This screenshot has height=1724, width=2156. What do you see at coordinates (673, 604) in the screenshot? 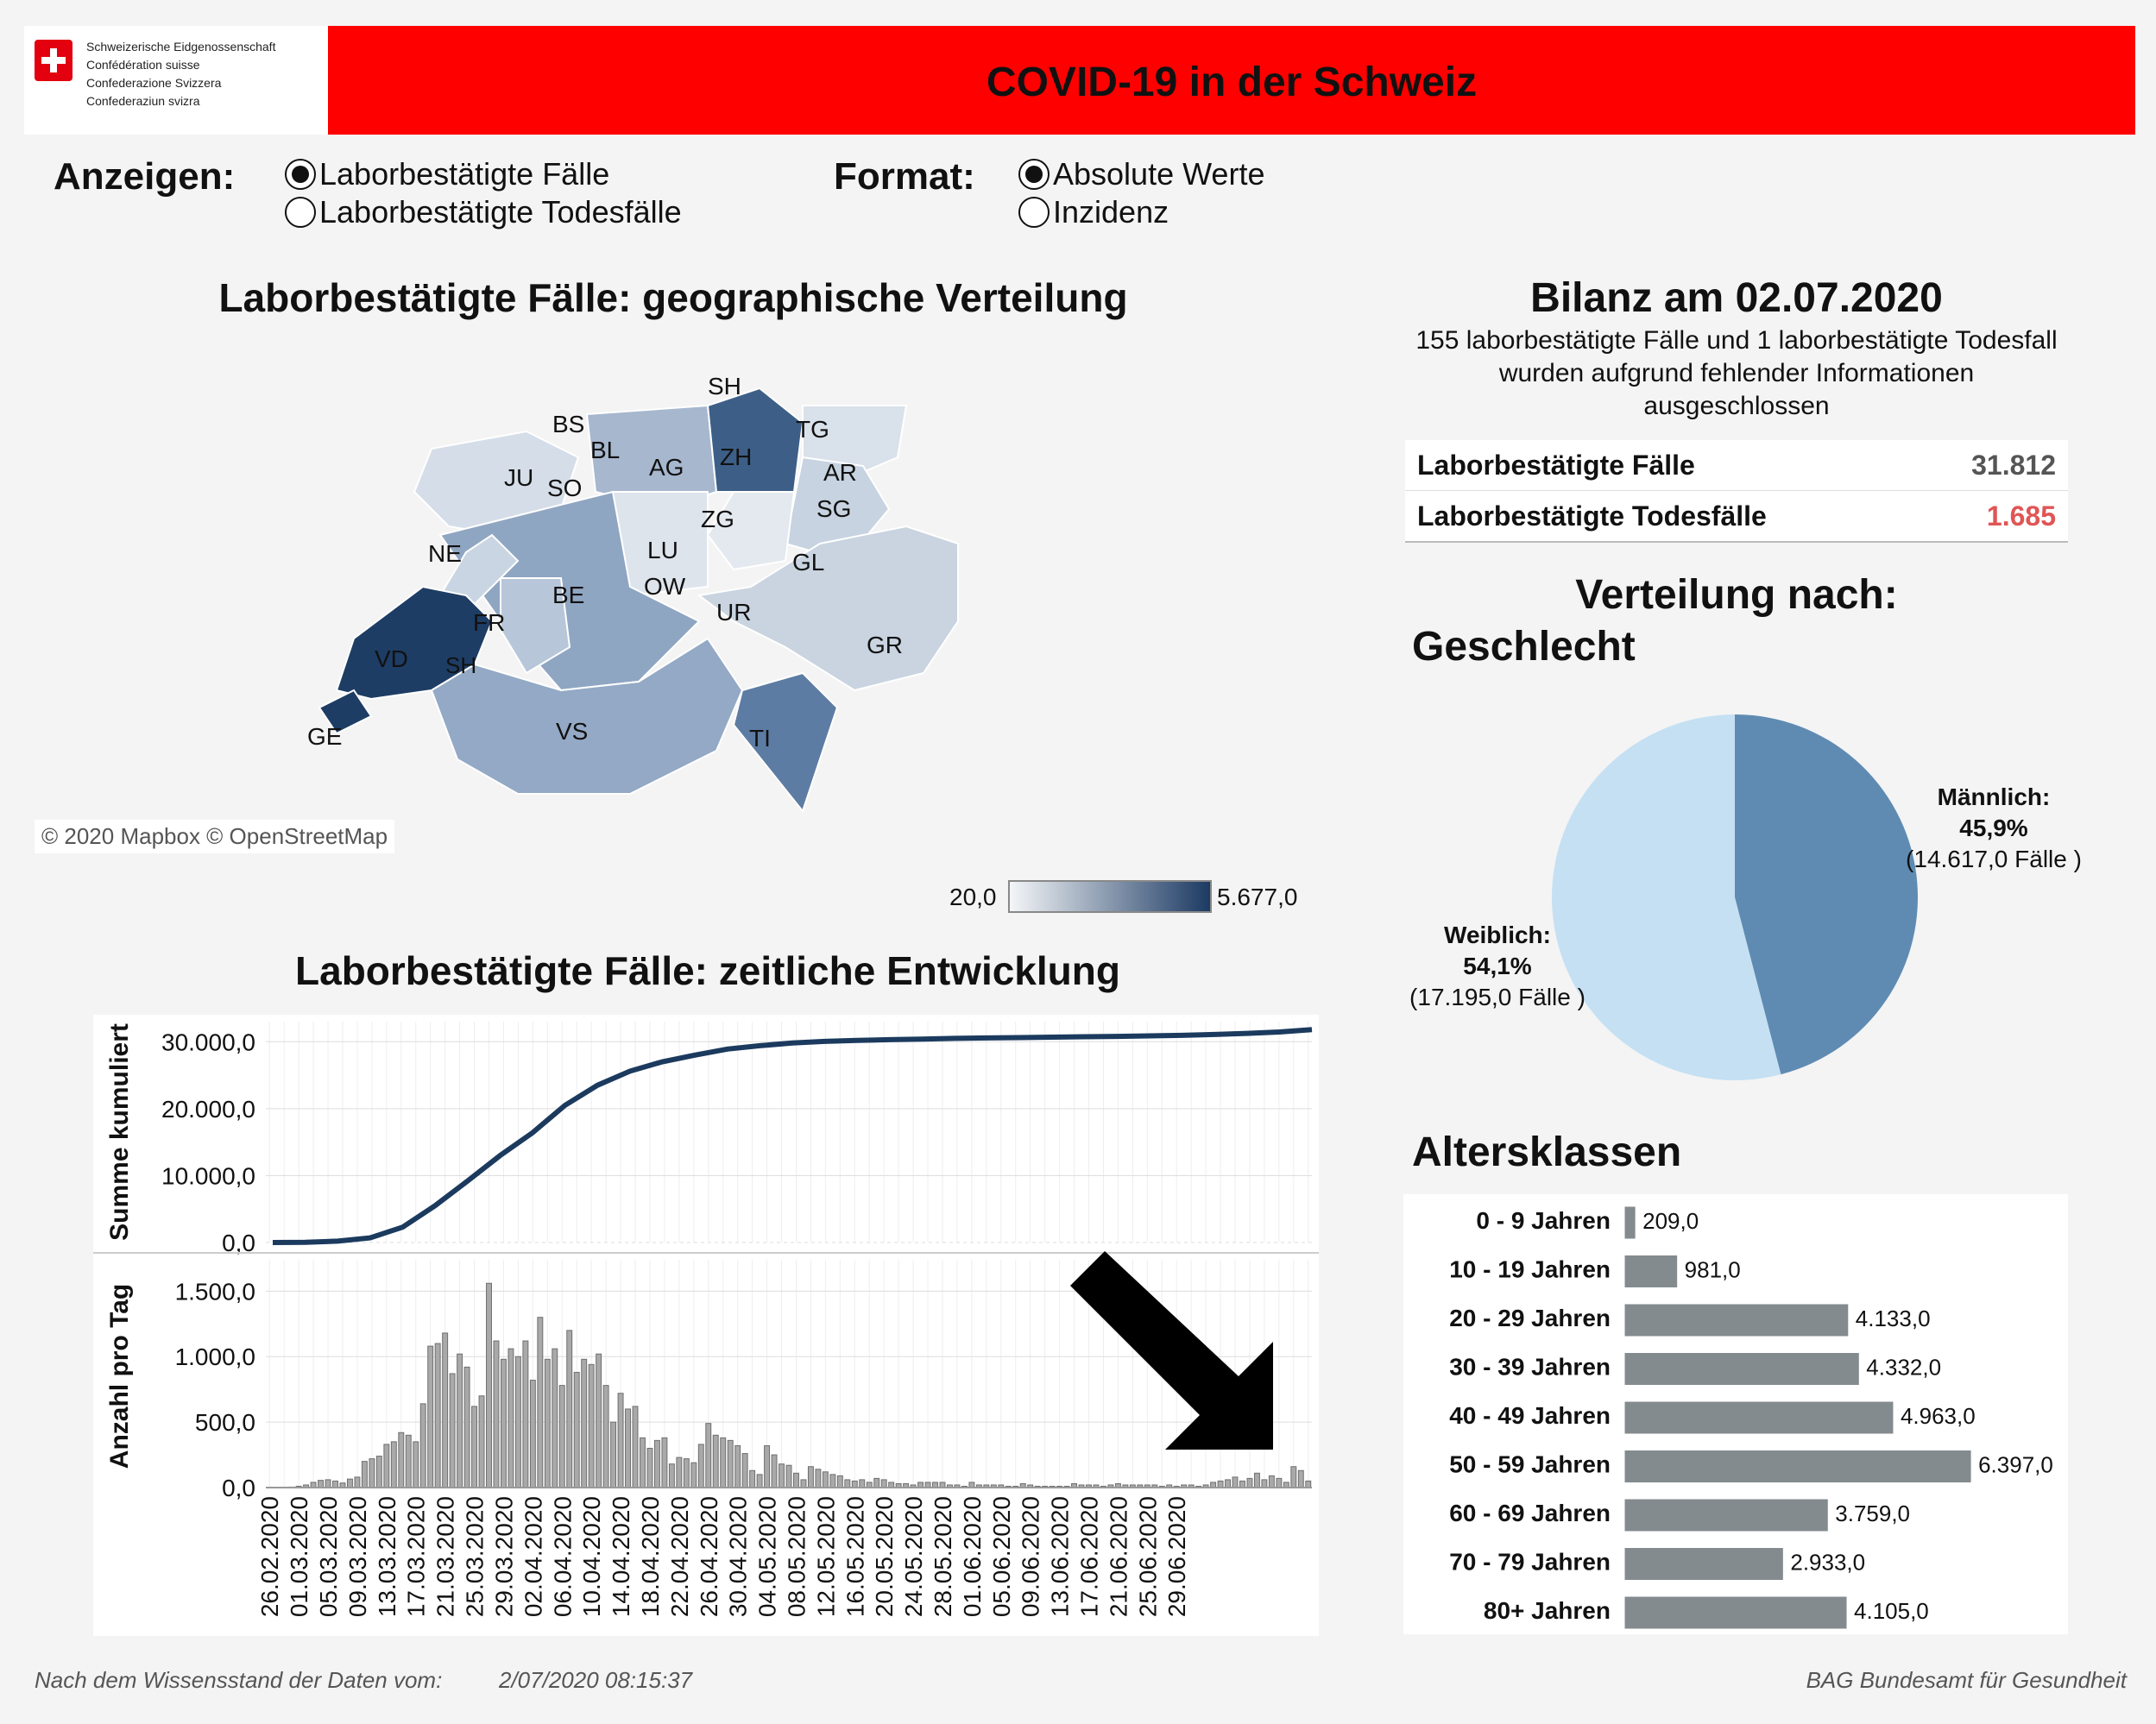
I see `switzerland-map: SH` at bounding box center [673, 604].